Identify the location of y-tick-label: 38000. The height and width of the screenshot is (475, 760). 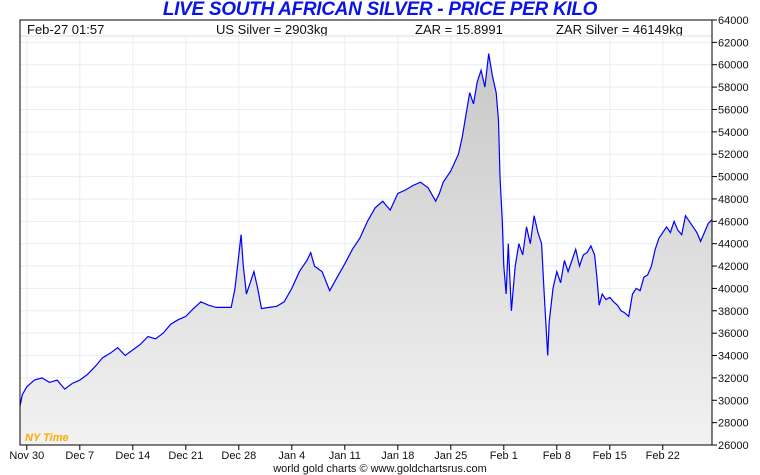
(733, 312).